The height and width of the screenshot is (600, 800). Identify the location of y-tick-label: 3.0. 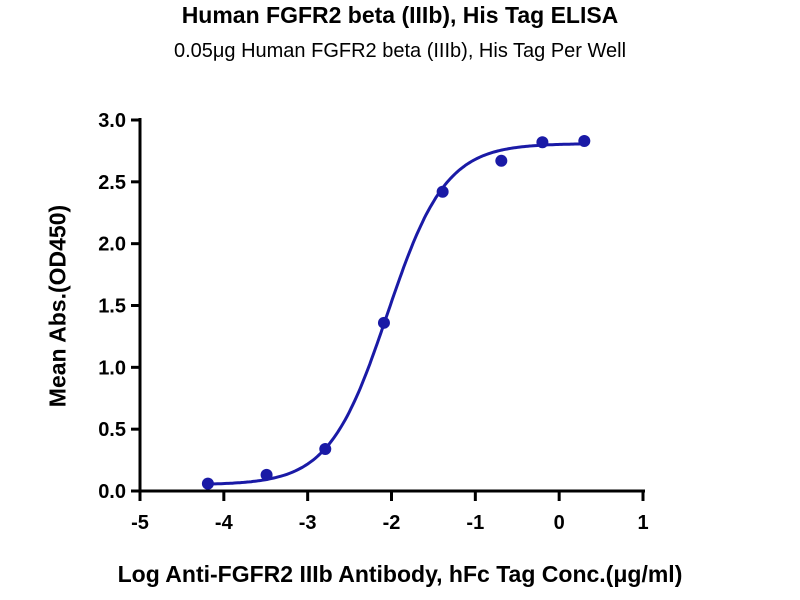
(112, 121).